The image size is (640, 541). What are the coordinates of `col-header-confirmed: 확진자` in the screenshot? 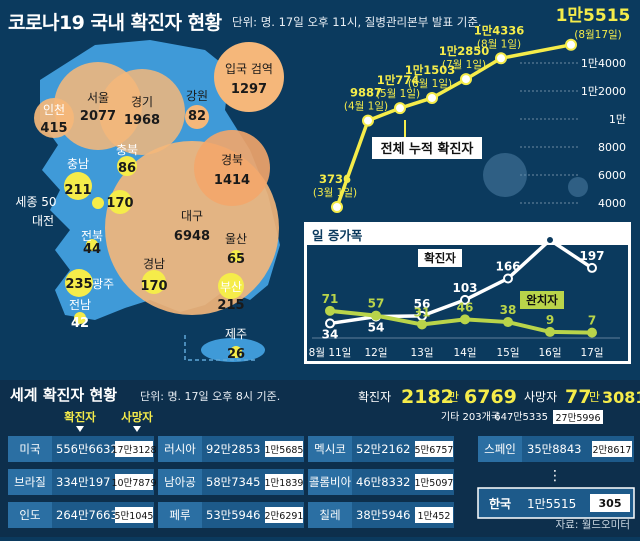 It's located at (80, 417).